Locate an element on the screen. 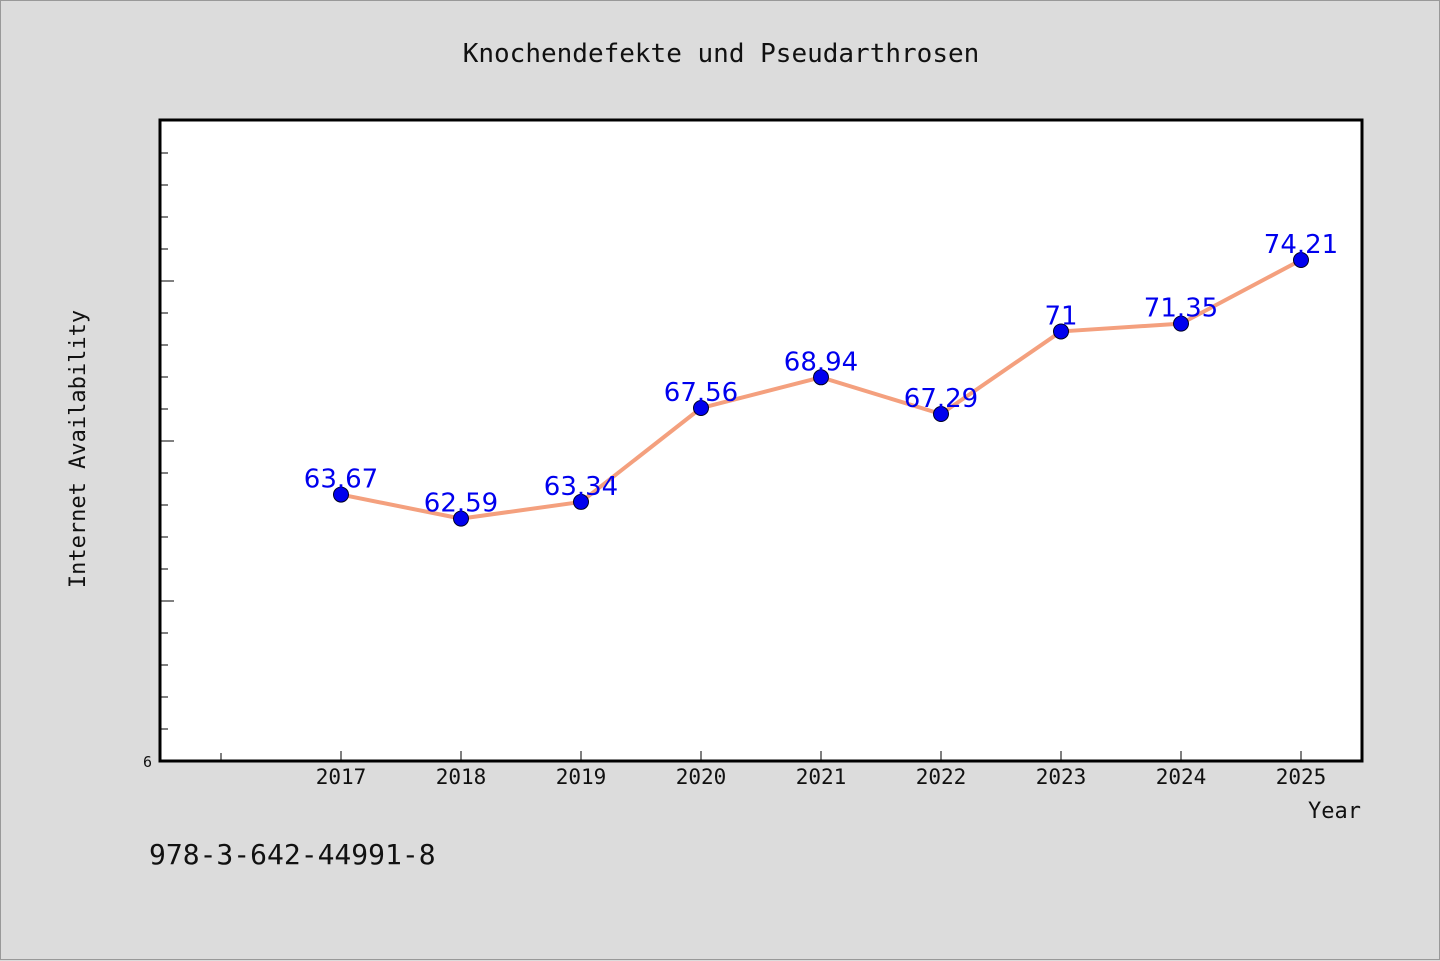 This screenshot has height=961, width=1440. x-tick-label: 2024 is located at coordinates (1181, 777).